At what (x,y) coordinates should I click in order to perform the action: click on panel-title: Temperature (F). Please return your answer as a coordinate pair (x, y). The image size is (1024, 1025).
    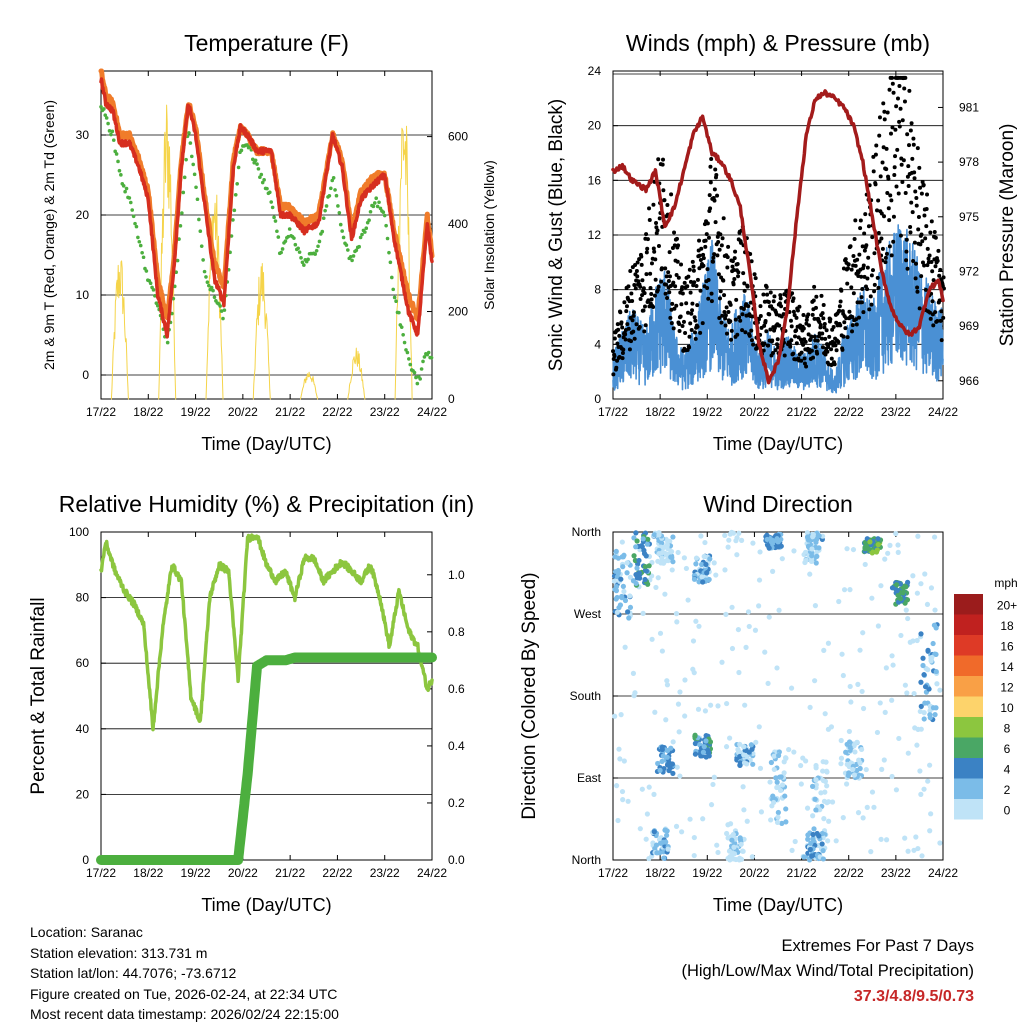
    Looking at the image, I should click on (266, 43).